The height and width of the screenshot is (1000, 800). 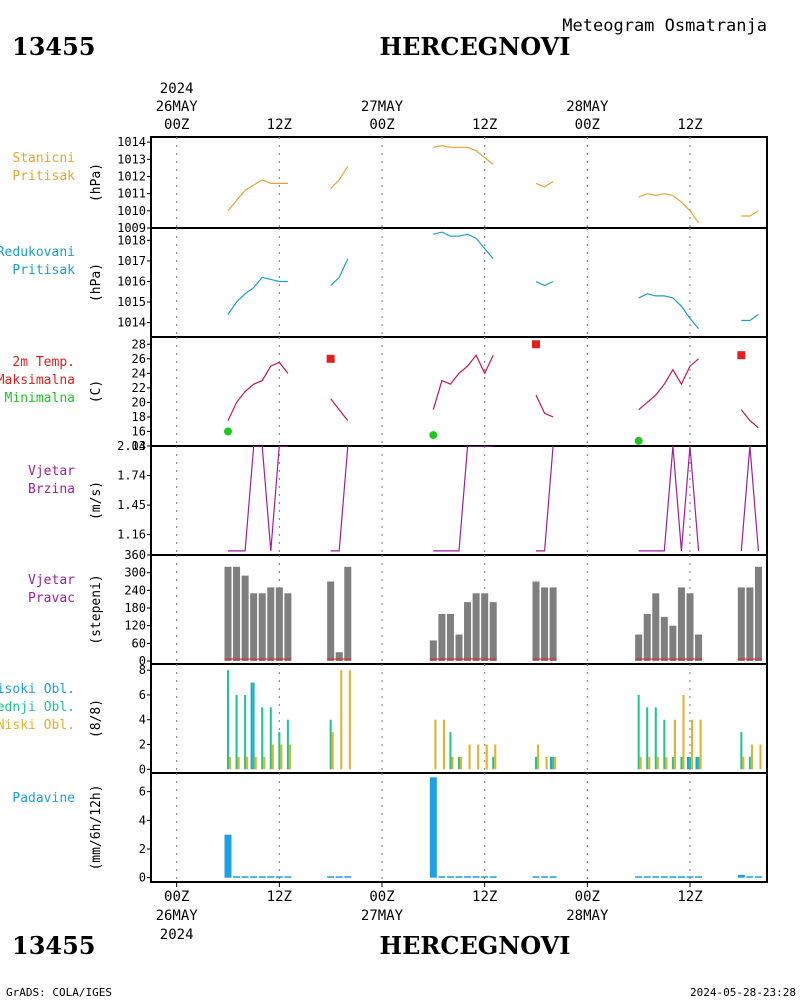 I want to click on footer-credit: GrADS: COLA/IGES, so click(x=59, y=992).